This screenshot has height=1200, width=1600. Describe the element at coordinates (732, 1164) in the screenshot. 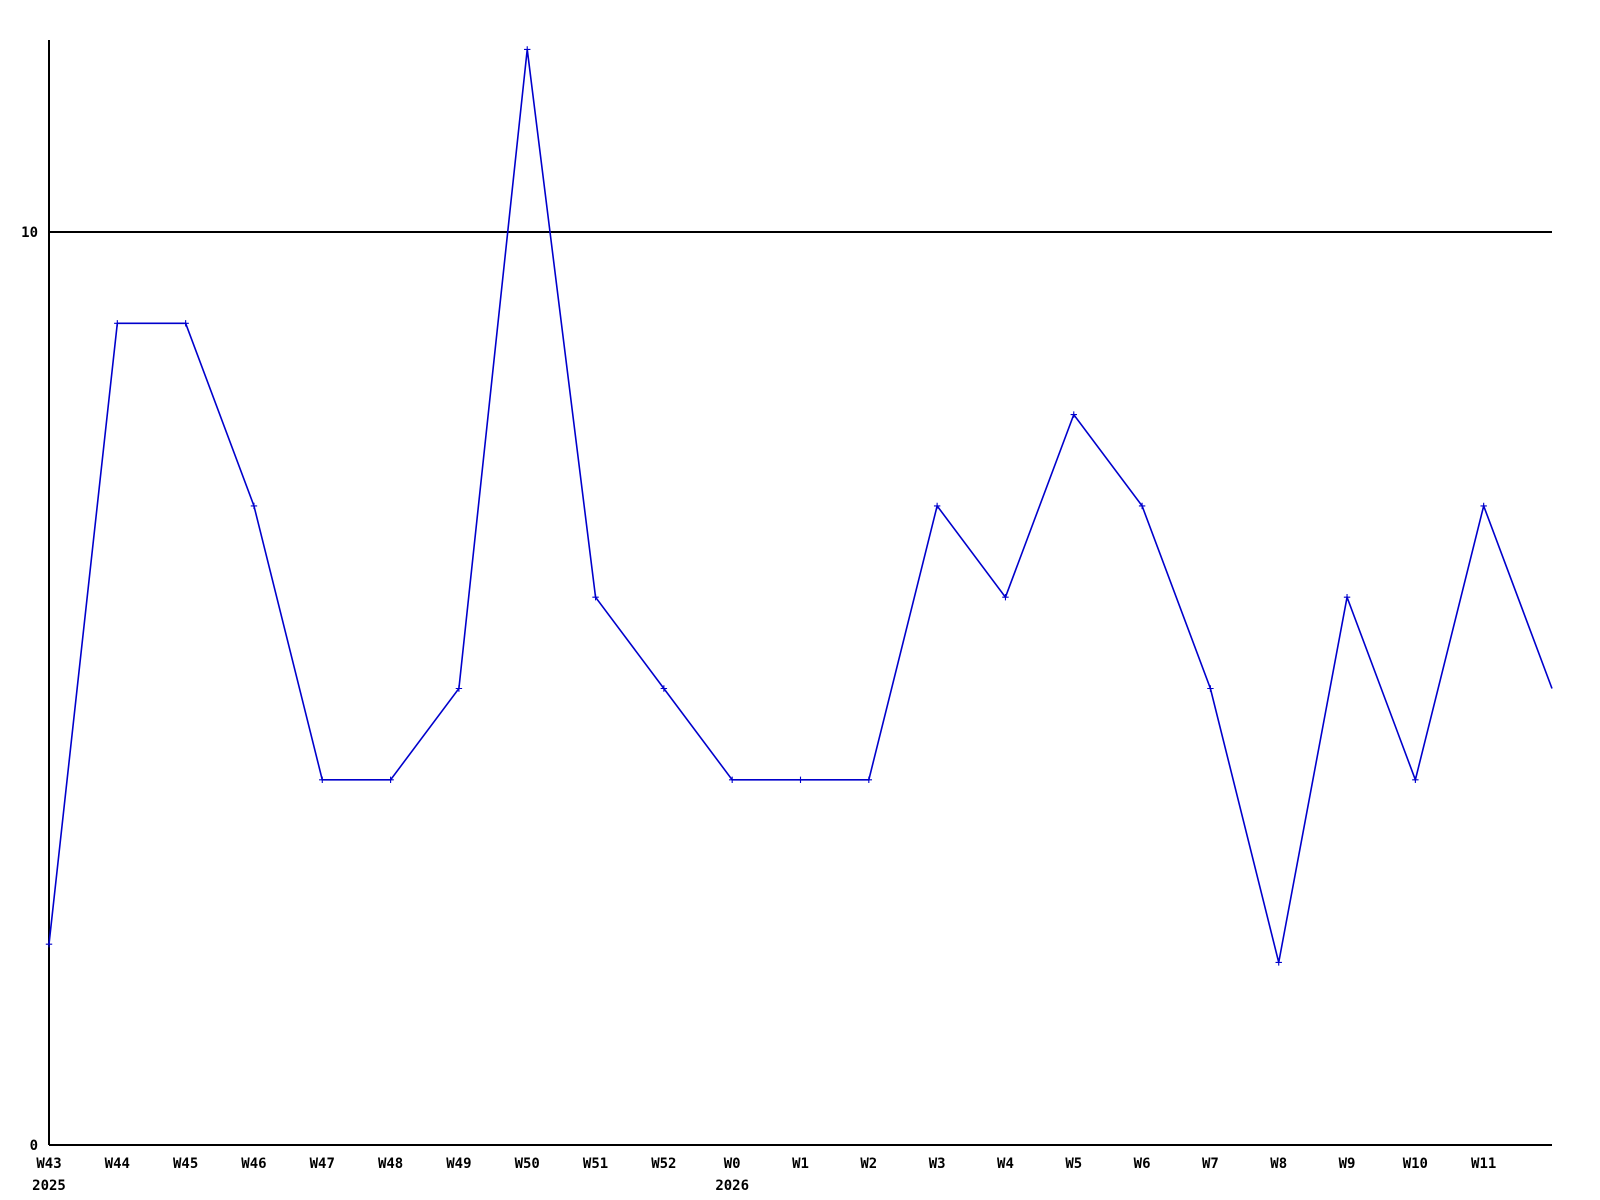

I see `x-tick-label: W0` at that location.